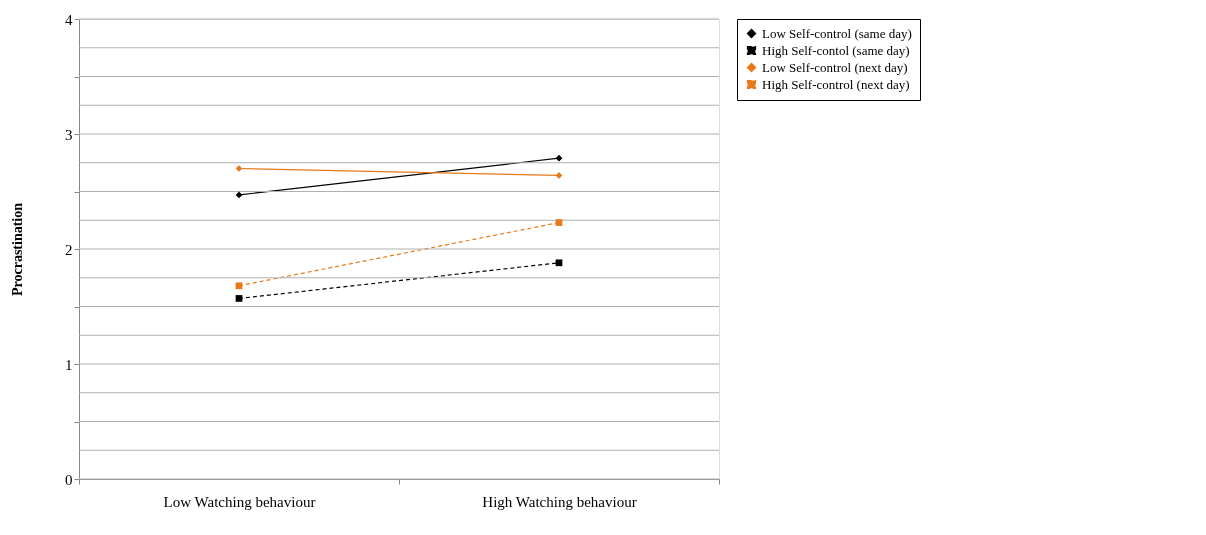 The image size is (1206, 535). Describe the element at coordinates (837, 33) in the screenshot. I see `legend-label: Low Self-control (same day)` at that location.